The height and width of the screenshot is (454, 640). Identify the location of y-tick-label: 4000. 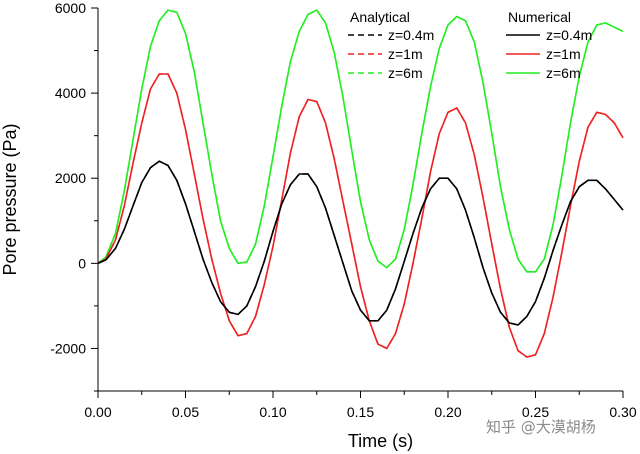
(70, 93).